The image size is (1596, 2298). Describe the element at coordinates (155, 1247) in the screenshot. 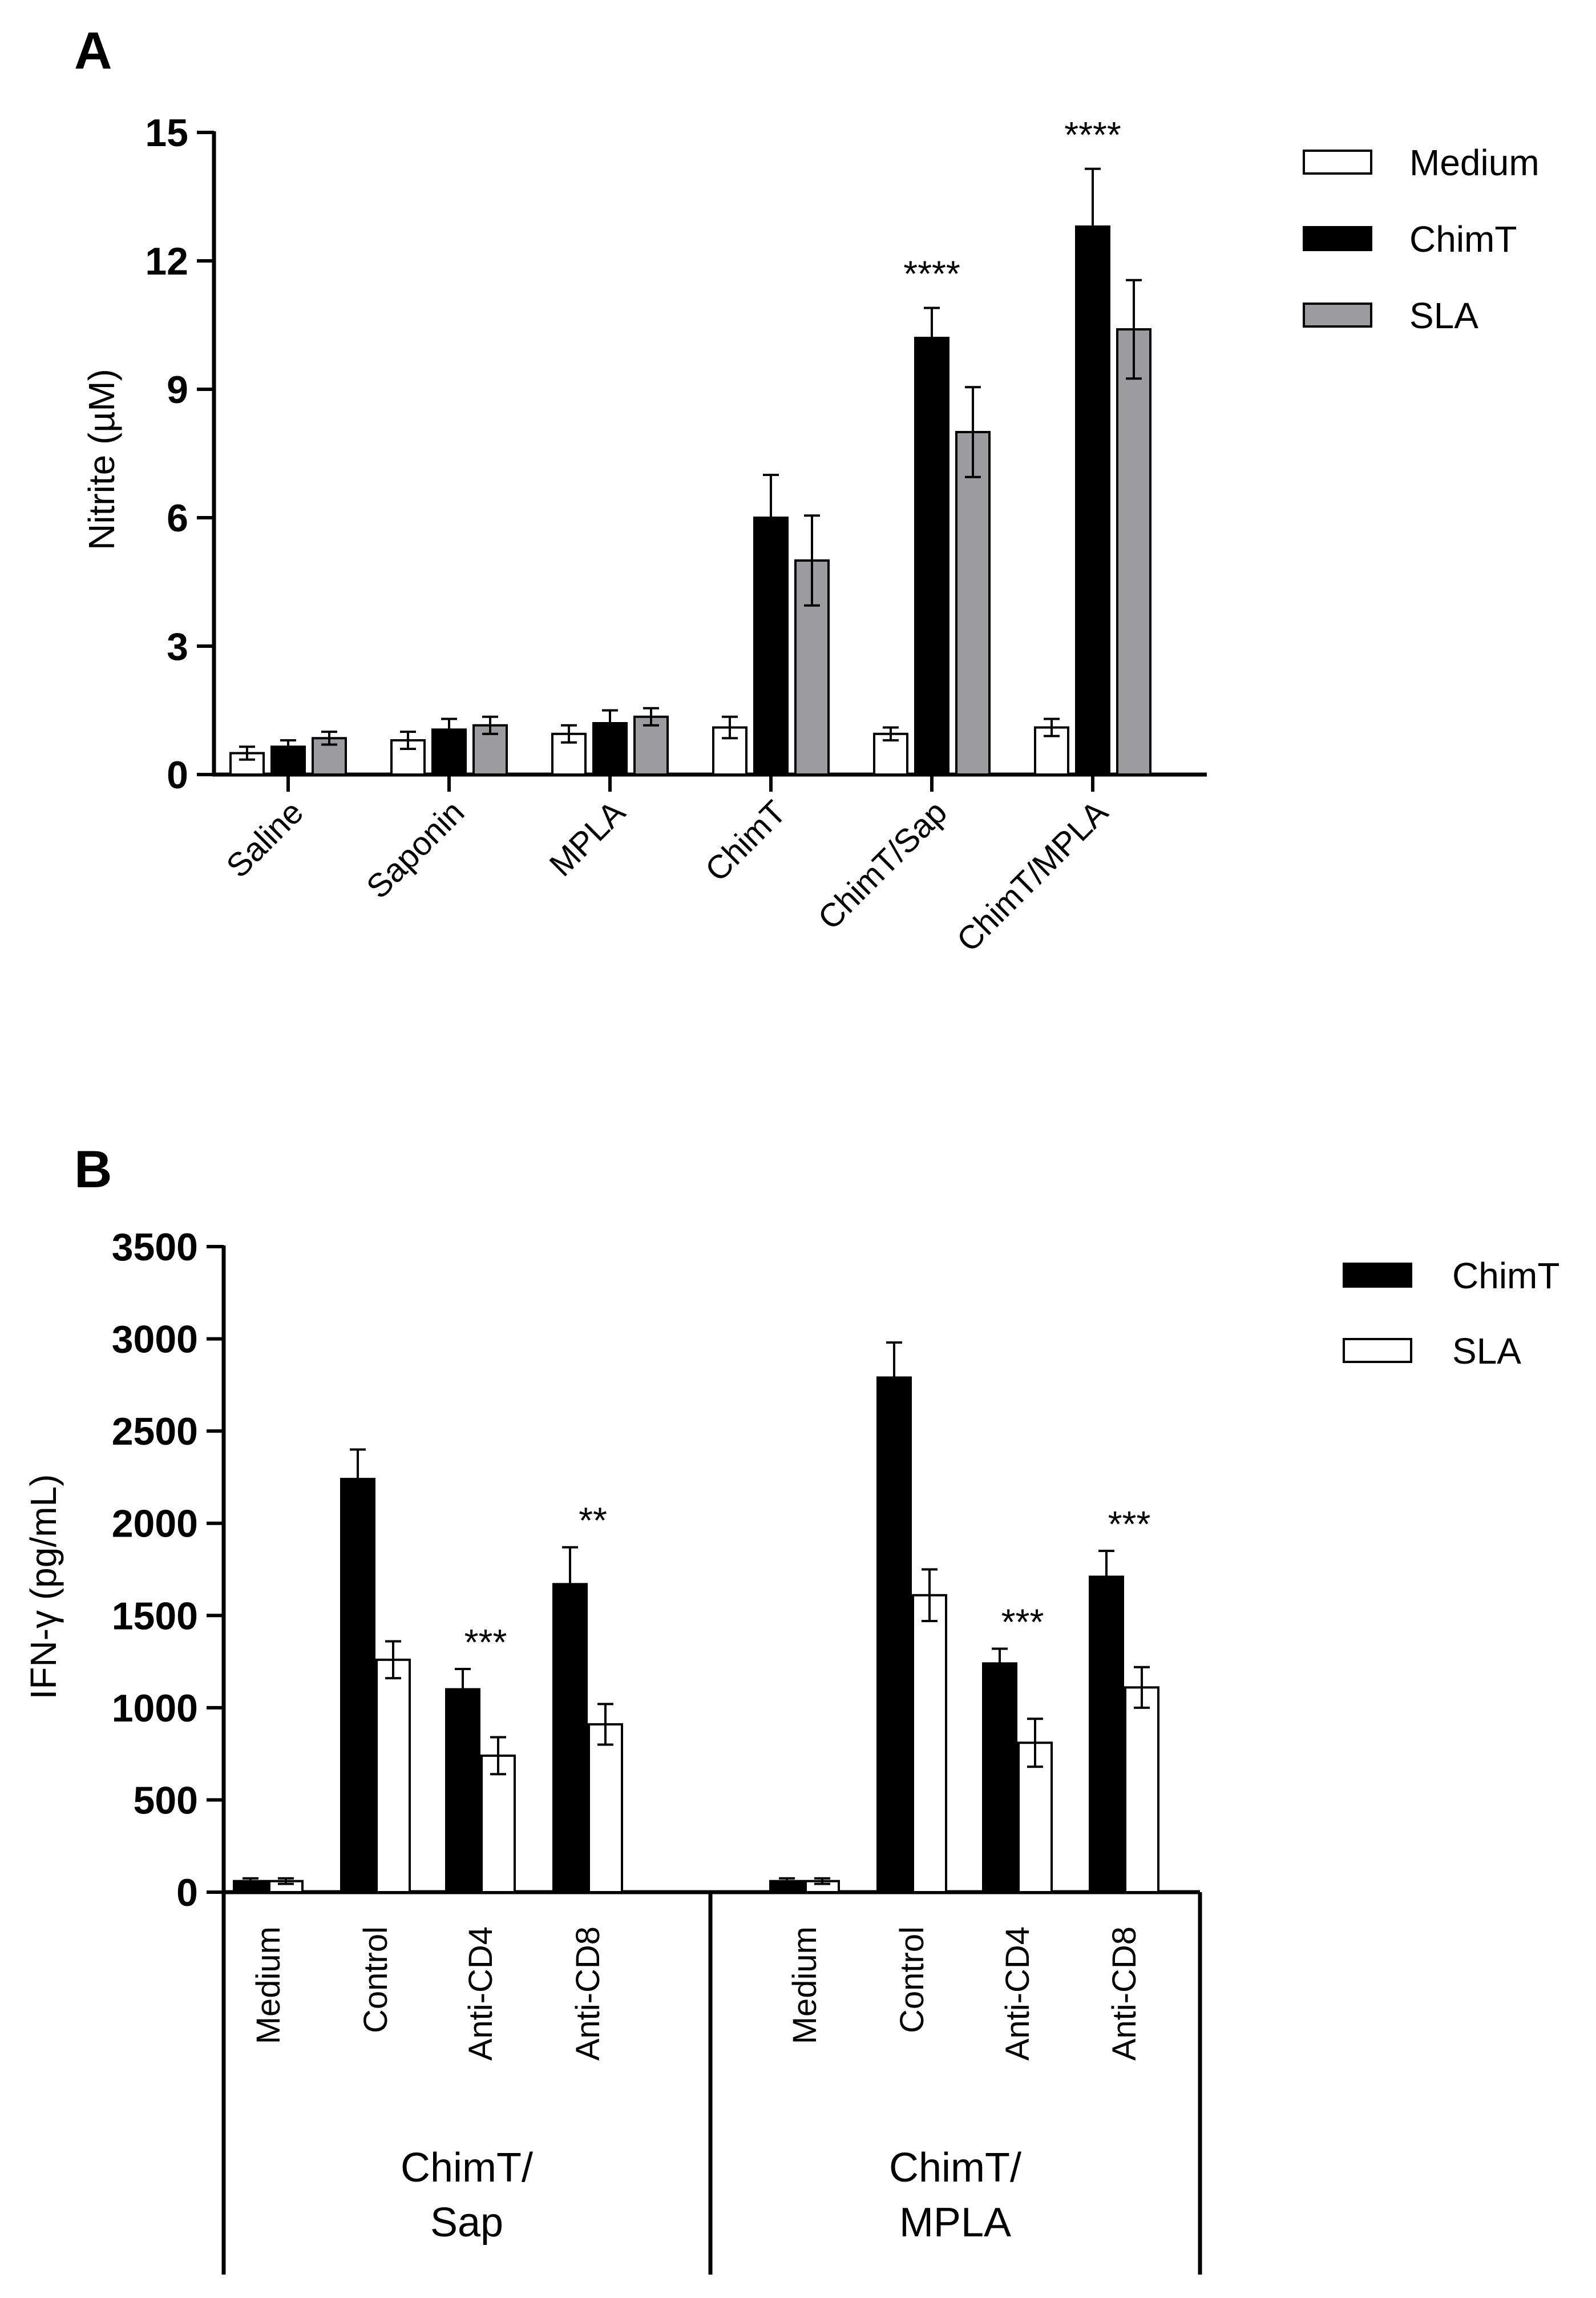

I see `panel-b-y-tick-label: 3500` at that location.